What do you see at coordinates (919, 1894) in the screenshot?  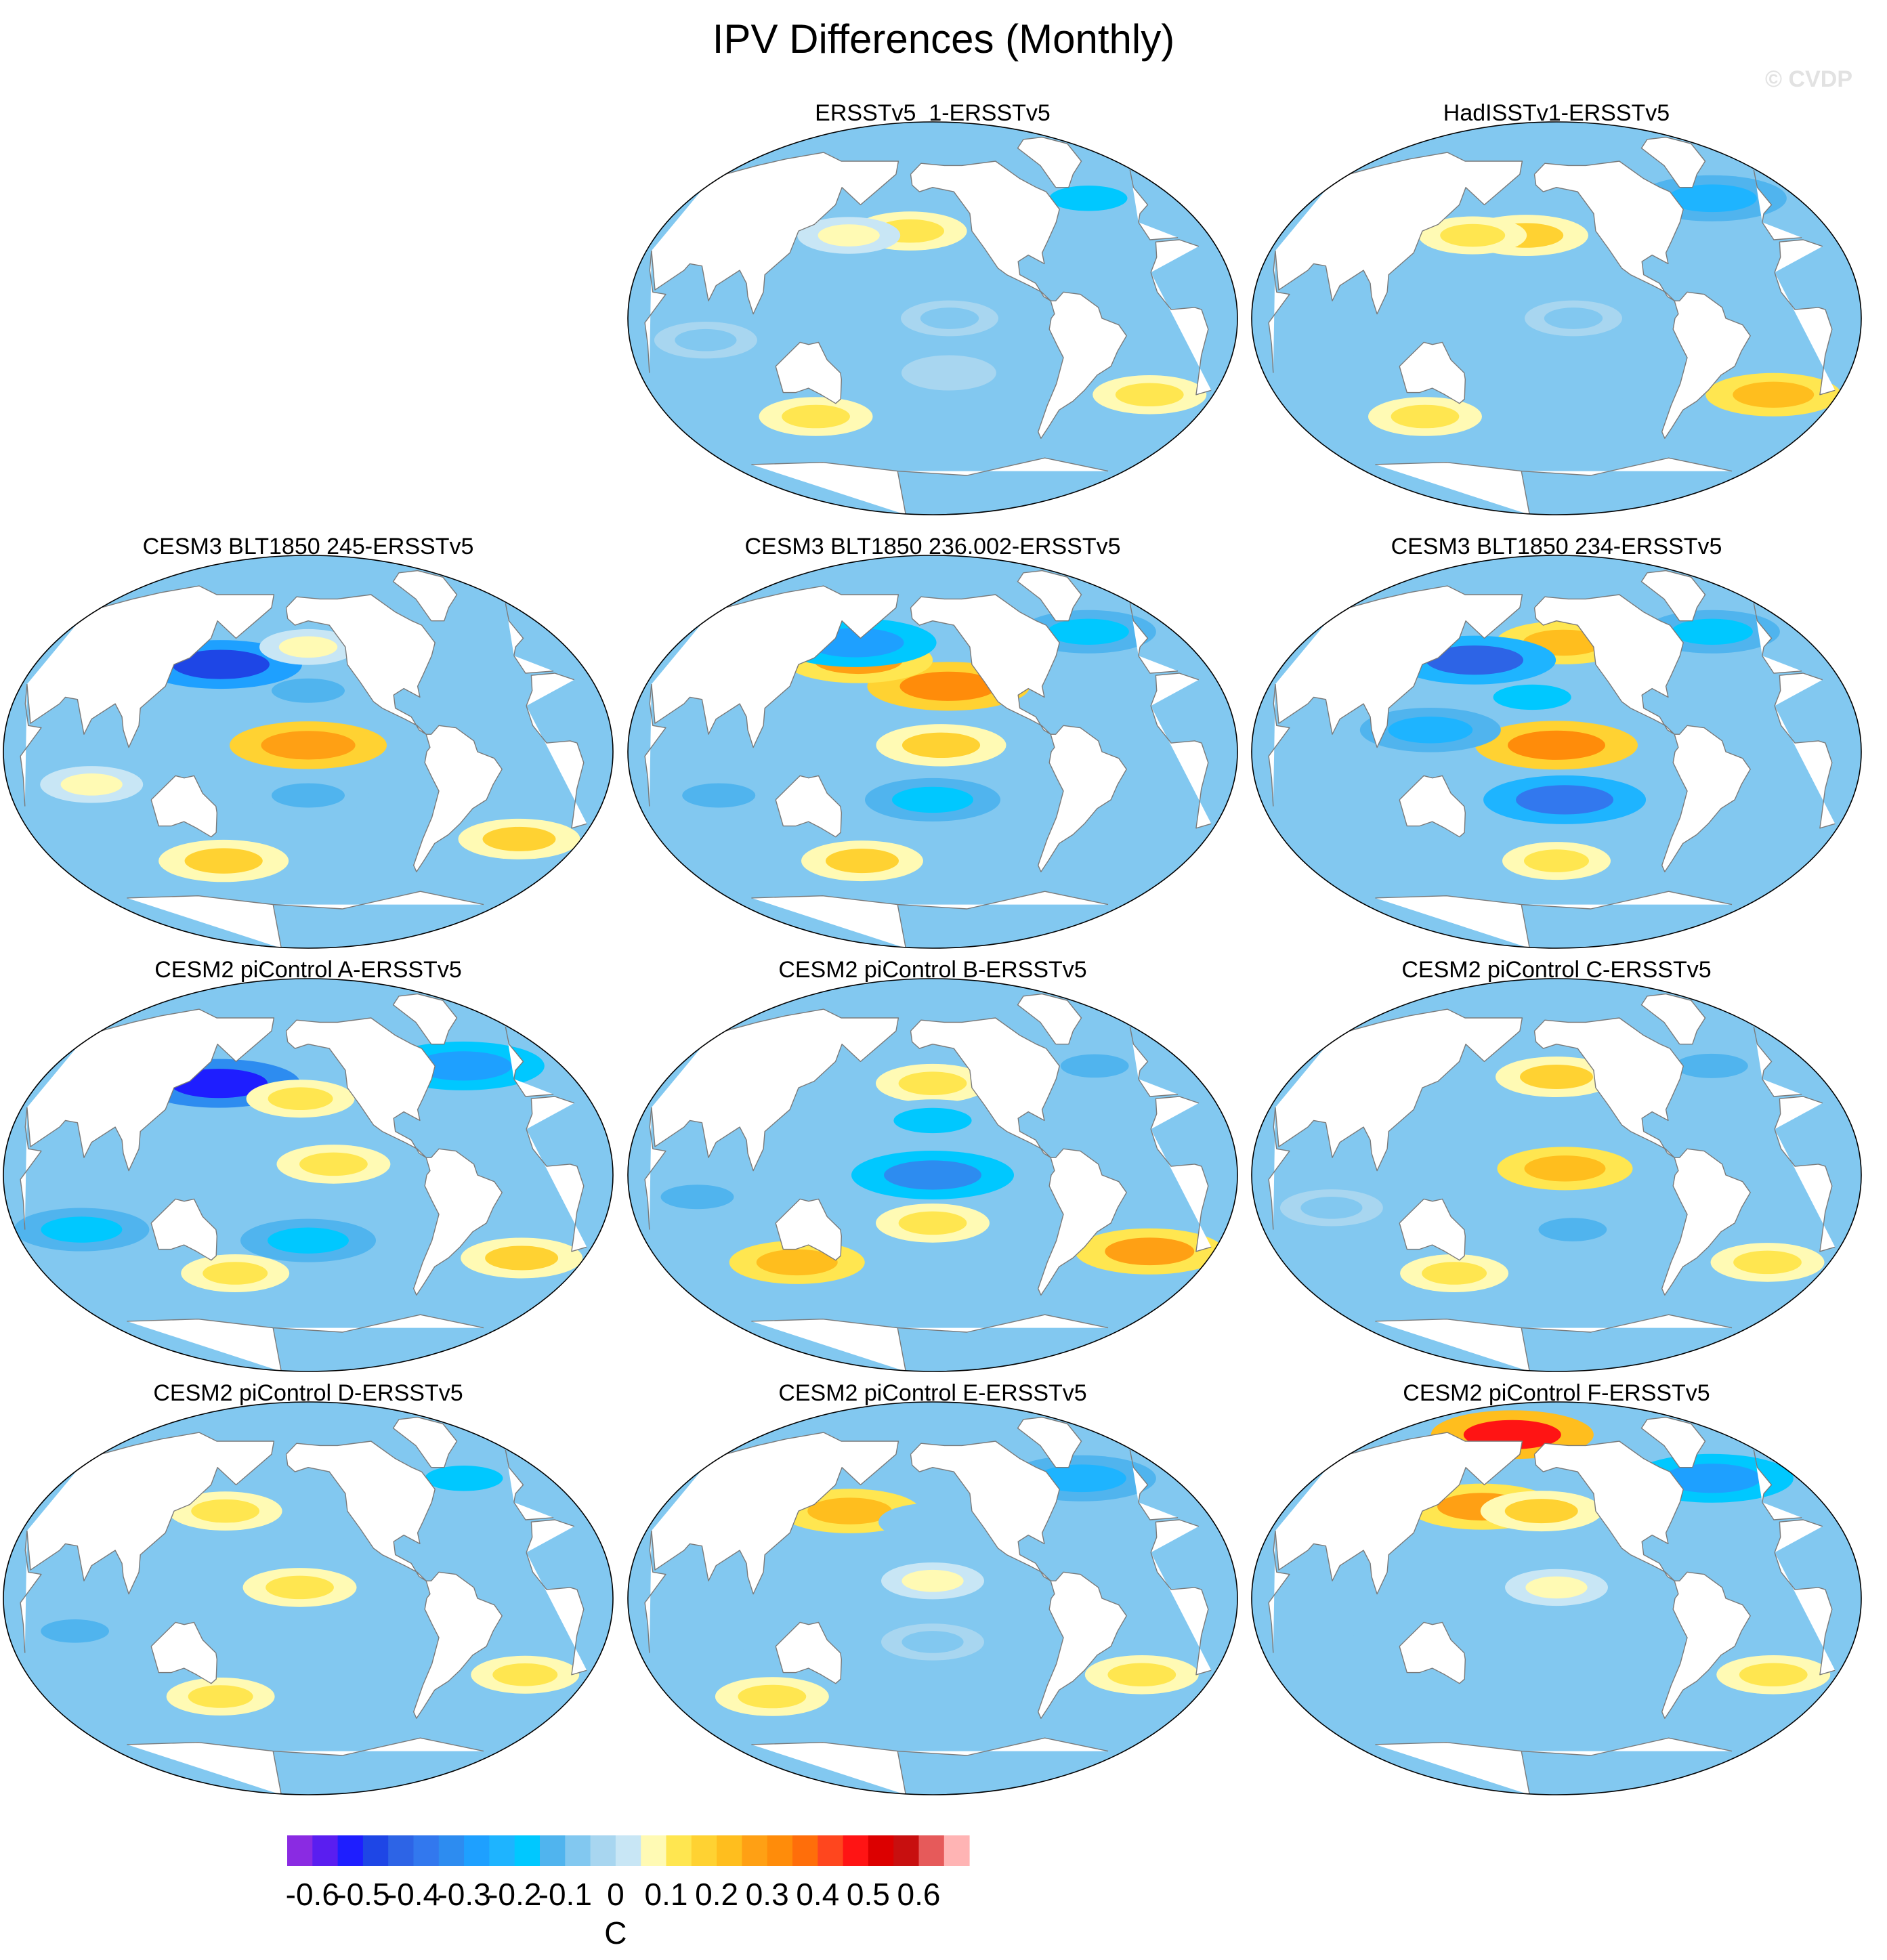 I see `colorbar-tick-label: 0.6` at bounding box center [919, 1894].